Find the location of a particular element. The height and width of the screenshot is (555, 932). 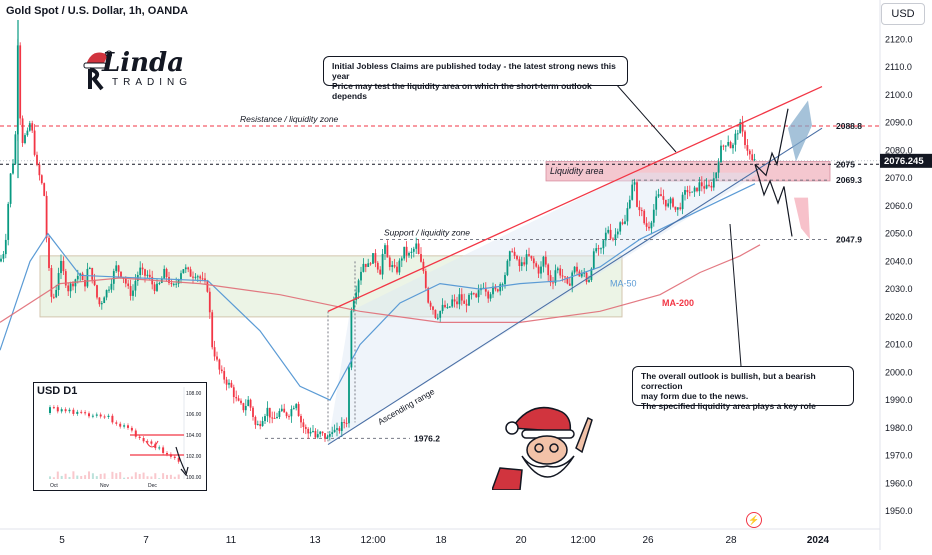

currency-button: USD is located at coordinates (903, 14).